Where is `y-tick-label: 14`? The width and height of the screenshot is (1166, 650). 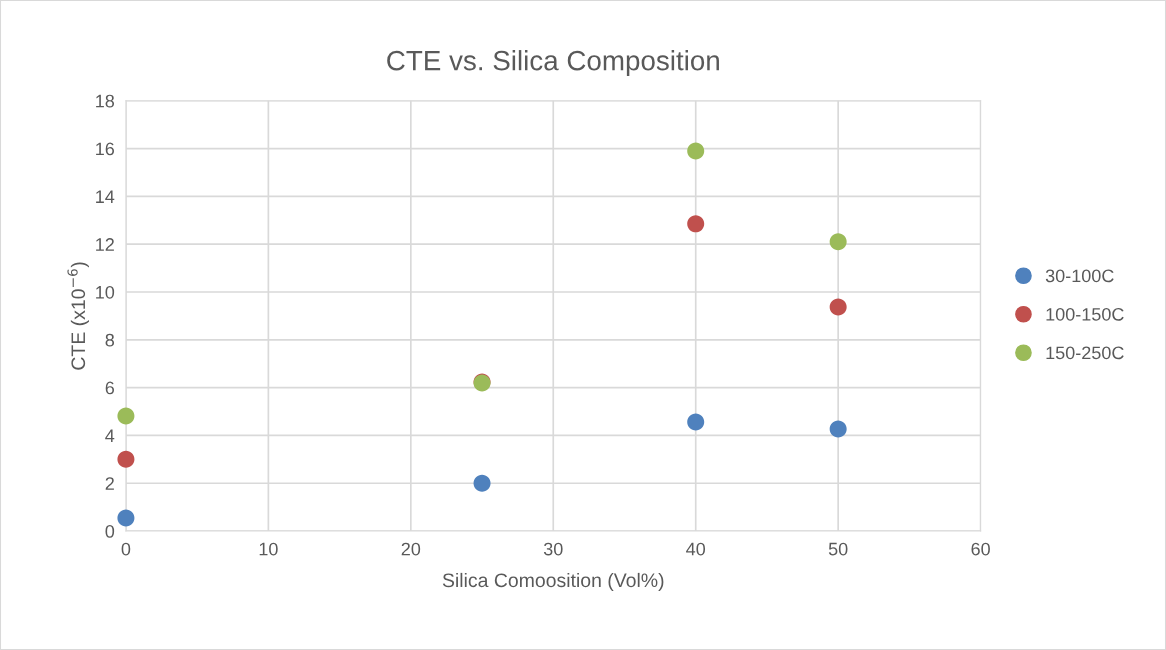
y-tick-label: 14 is located at coordinates (105, 196).